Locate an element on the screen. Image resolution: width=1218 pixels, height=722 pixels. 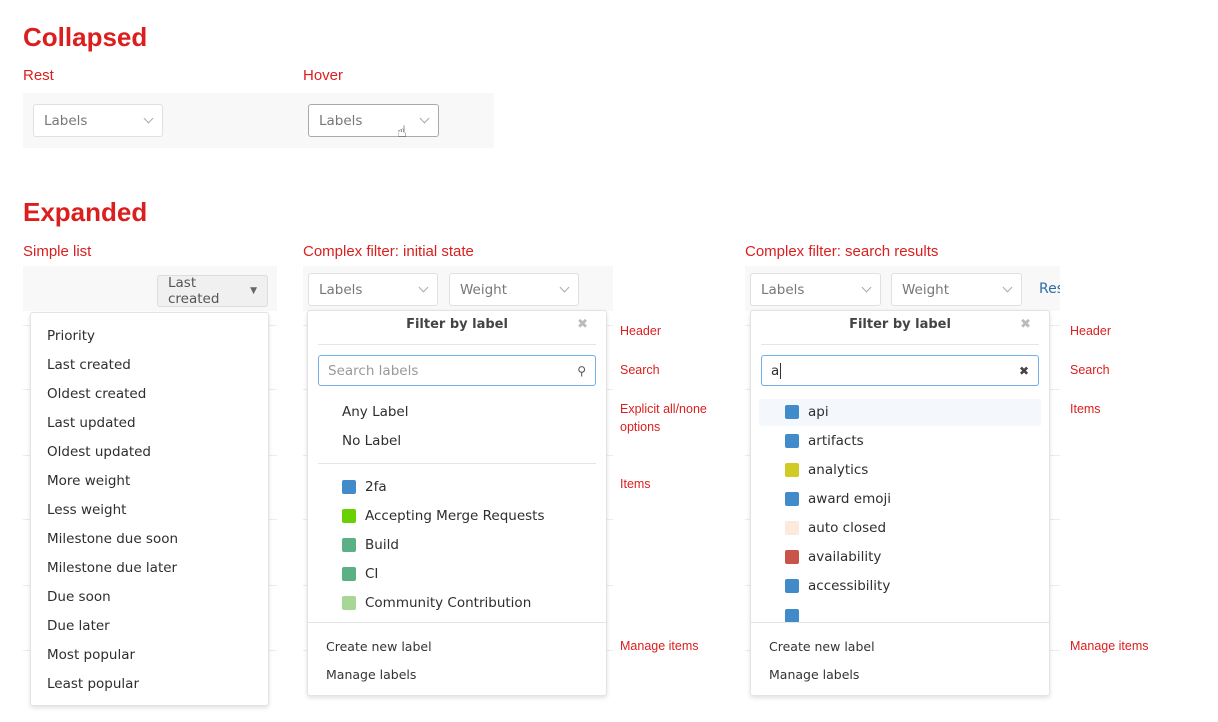
labels-dropdown-hover: Labels is located at coordinates (373, 120).